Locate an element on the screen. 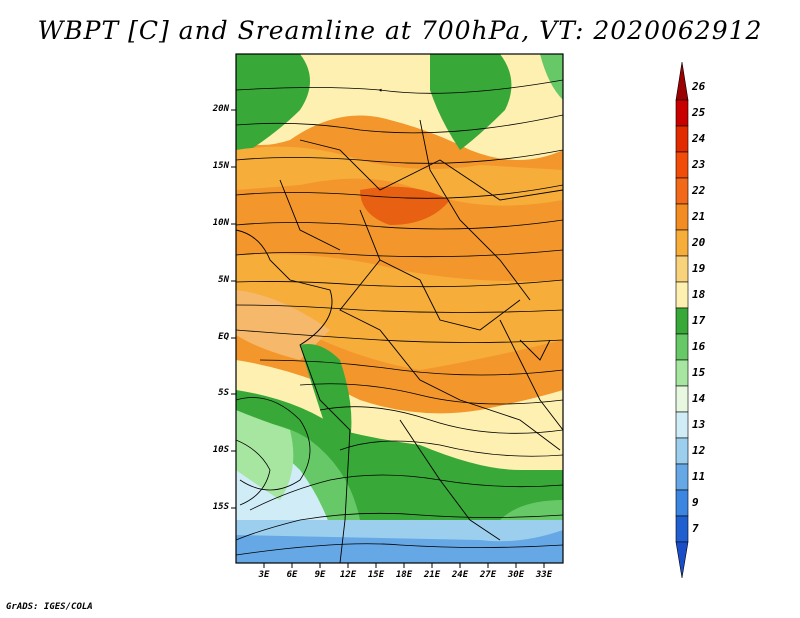  lon-tick-label: 12E is located at coordinates (348, 575).